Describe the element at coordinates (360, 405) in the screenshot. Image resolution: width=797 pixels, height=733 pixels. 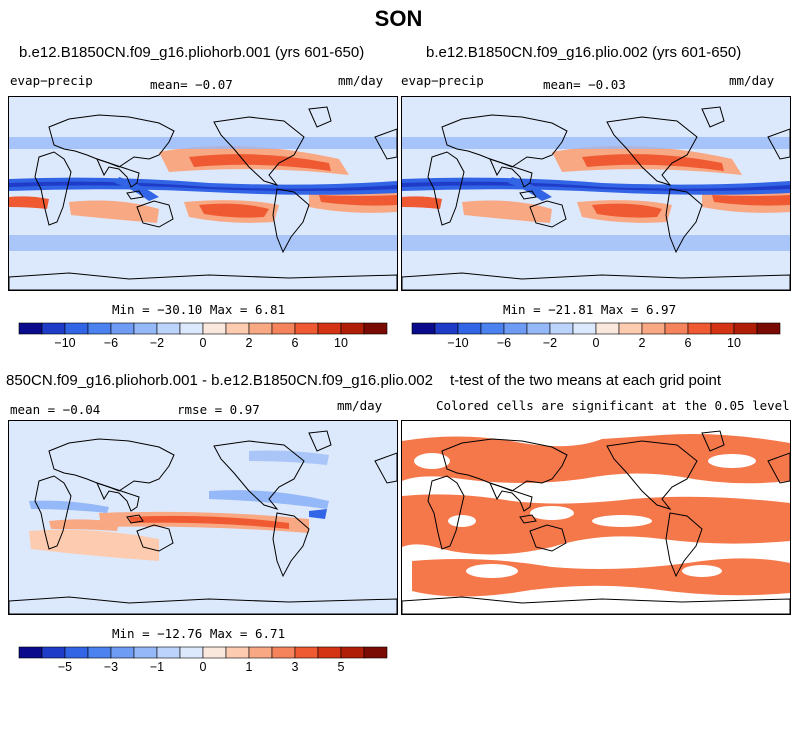
I see `panel3-units: mm/day` at that location.